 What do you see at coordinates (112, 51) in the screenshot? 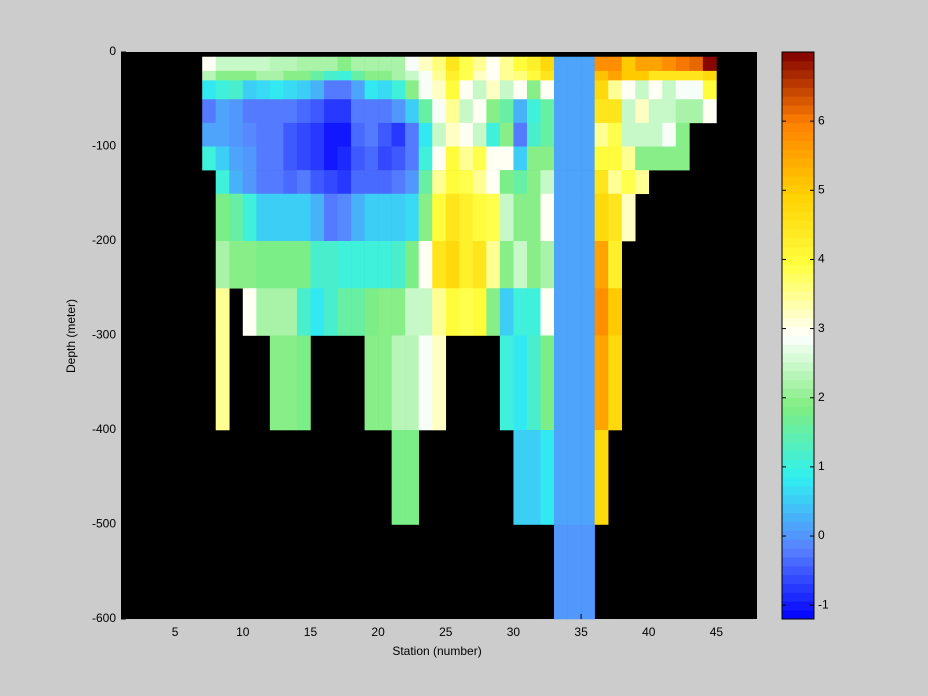
I see `y-tick-label: 0` at bounding box center [112, 51].